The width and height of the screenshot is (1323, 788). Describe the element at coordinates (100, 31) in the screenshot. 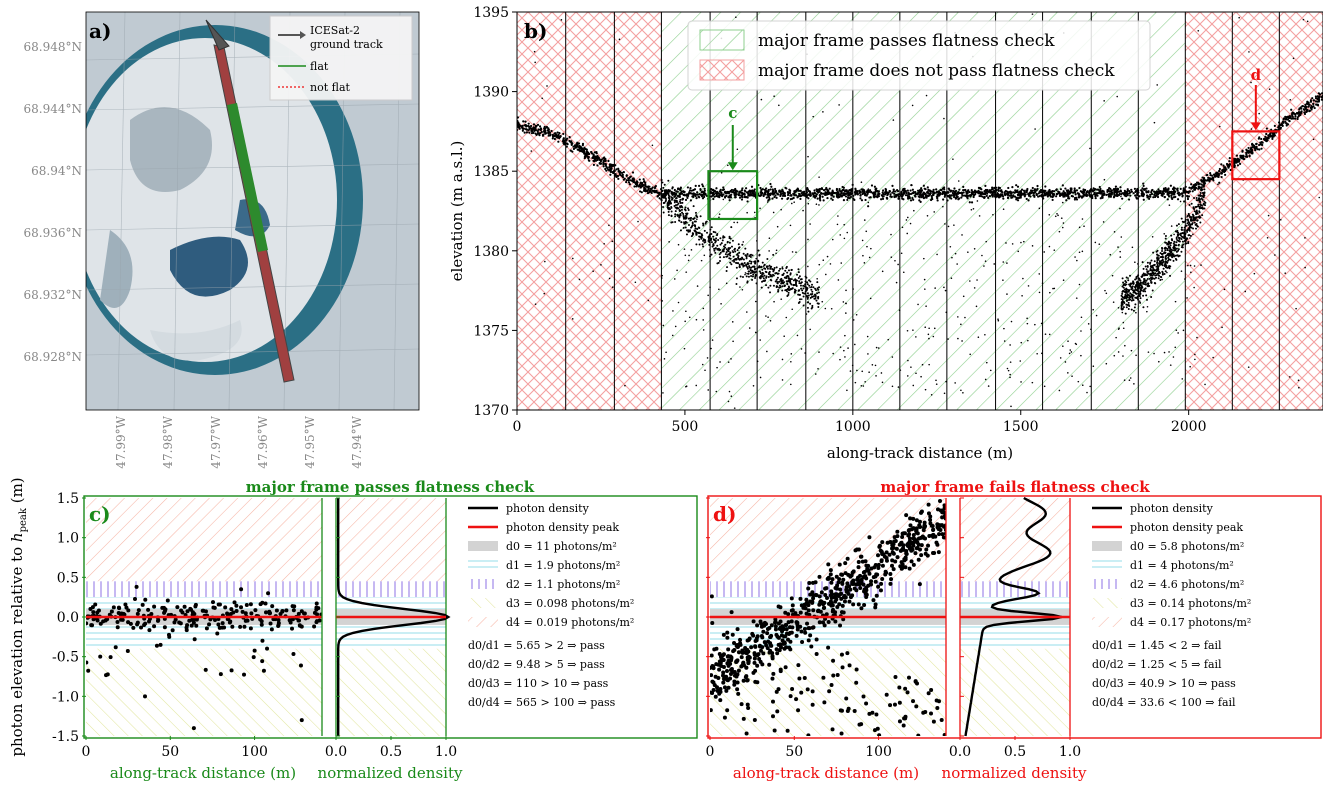

I see `panel-a-label: a)` at that location.